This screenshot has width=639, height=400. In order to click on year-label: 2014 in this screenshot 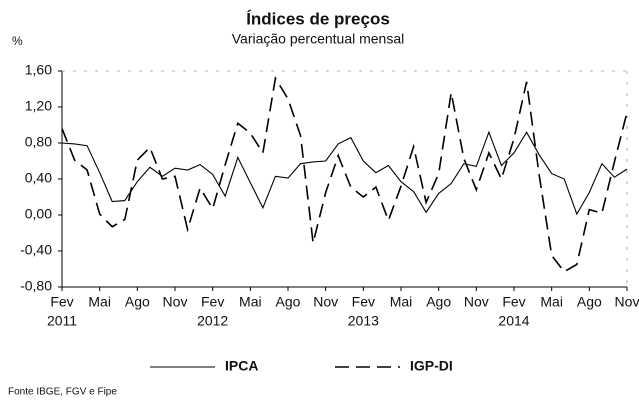, I will do `click(513, 321)`.